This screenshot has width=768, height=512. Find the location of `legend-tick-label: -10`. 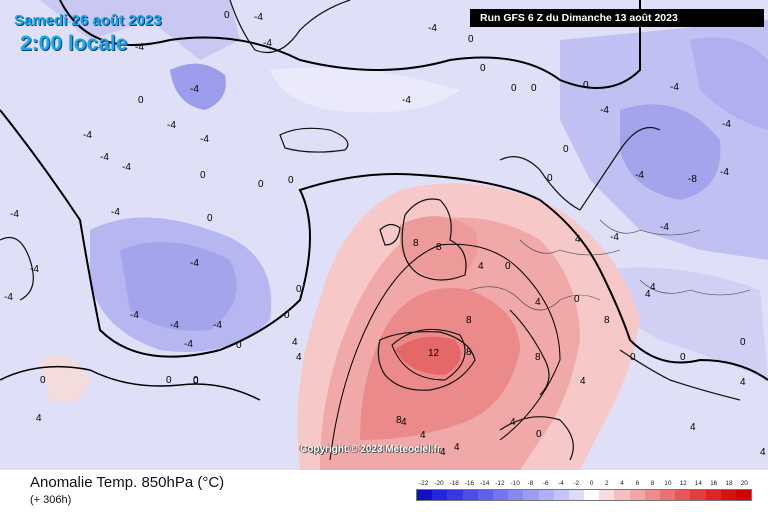

legend-tick-label: -10 is located at coordinates (515, 483).